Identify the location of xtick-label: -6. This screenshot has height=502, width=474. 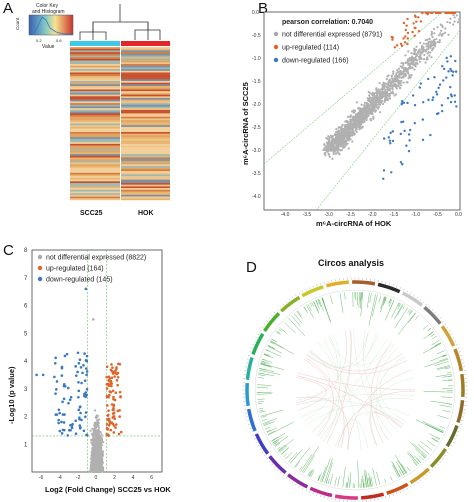
(41, 478).